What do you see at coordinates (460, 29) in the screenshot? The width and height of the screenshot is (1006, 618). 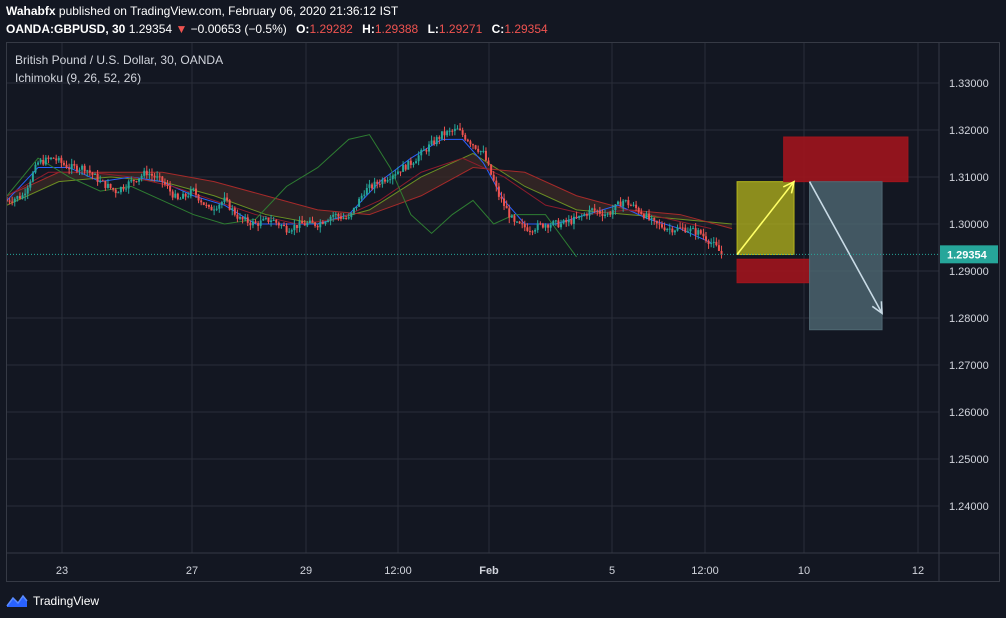 I see `low-value: 1.29271` at bounding box center [460, 29].